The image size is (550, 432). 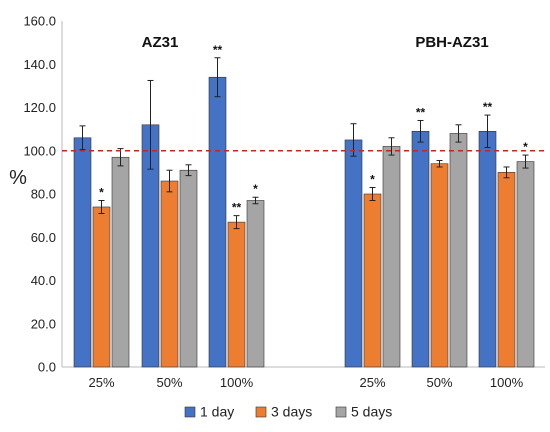 I want to click on y-tick-label-1: 20.0, so click(x=43, y=323).